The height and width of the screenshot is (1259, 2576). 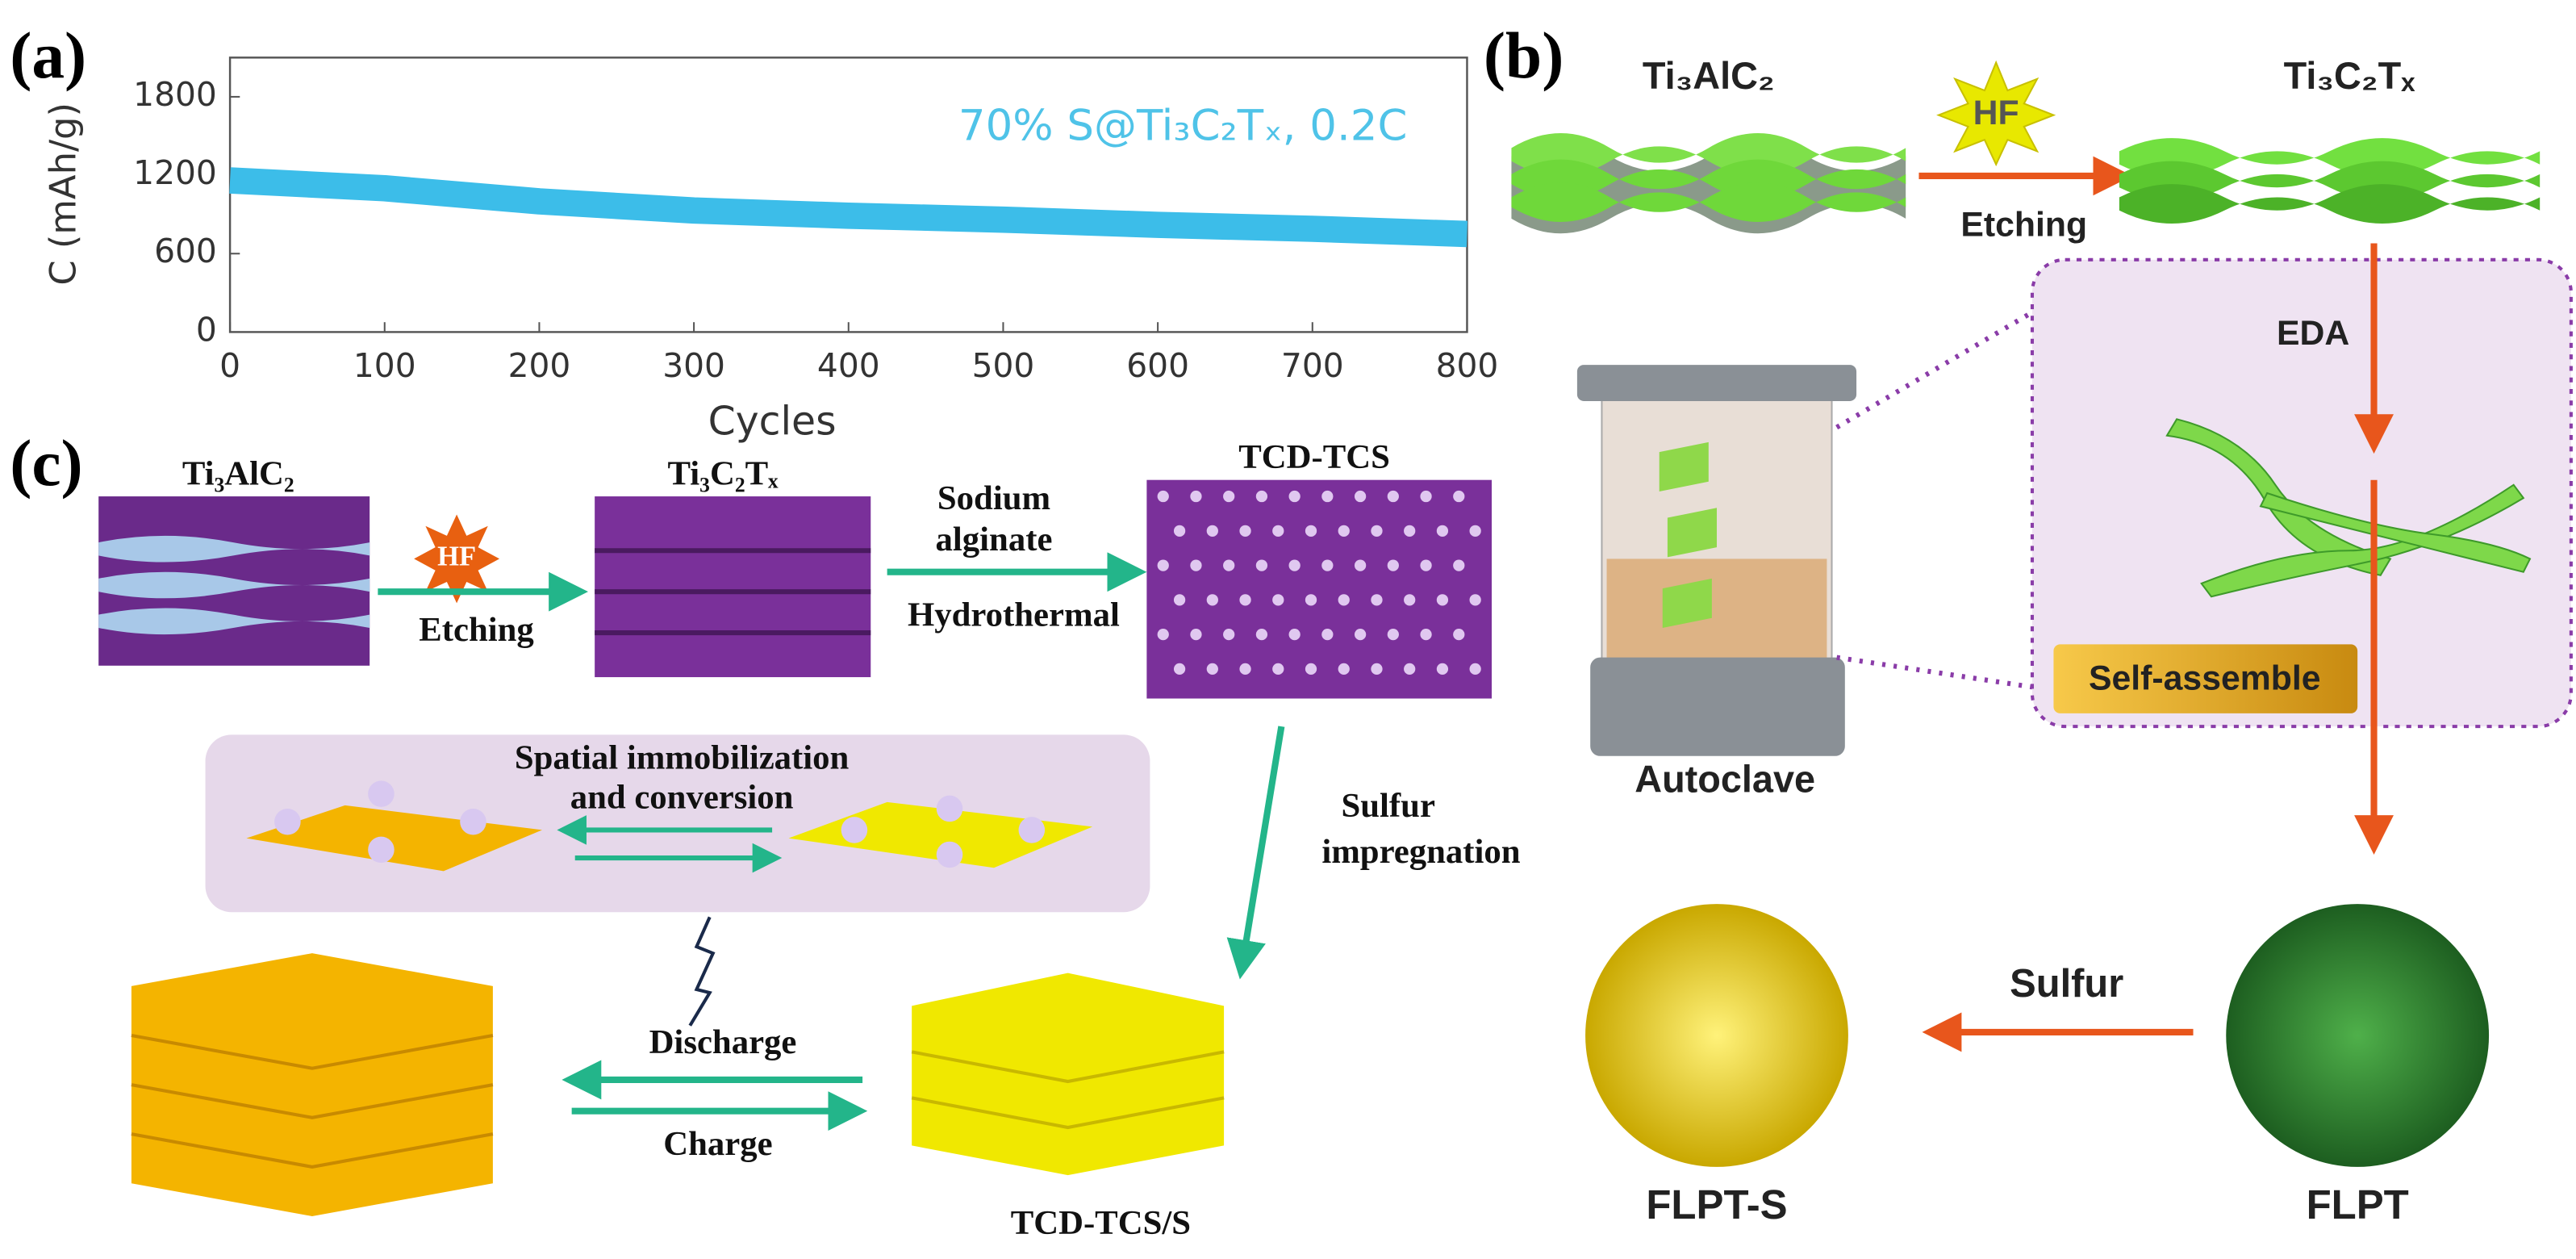 I want to click on chart: 0 600 1200 1800 0 100 200 300 400 500 600 700 800, so click(x=815, y=230).